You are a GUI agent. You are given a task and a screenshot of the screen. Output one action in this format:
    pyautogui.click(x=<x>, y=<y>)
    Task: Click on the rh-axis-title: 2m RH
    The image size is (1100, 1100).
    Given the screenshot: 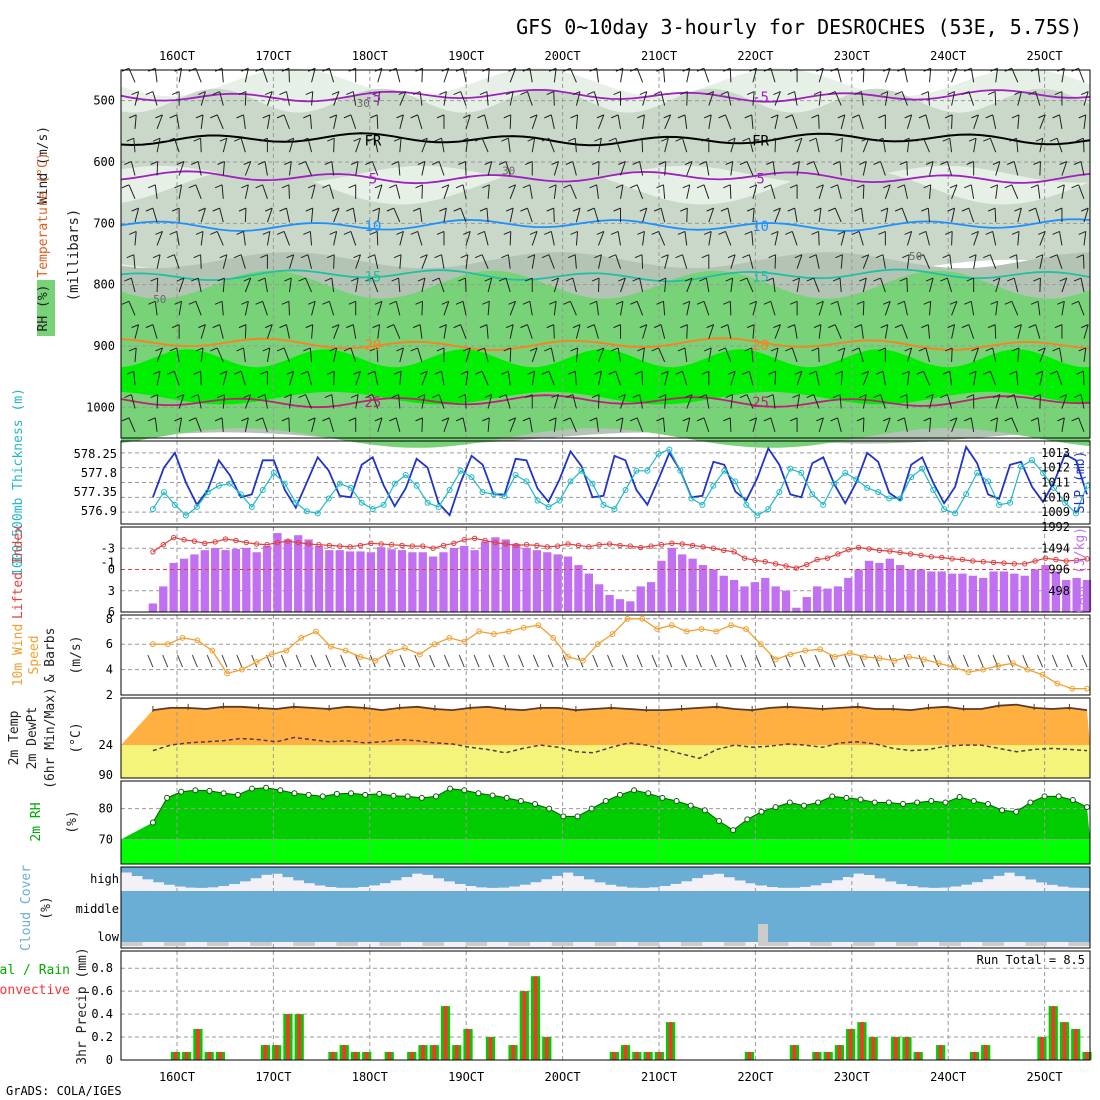 What is the action you would take?
    pyautogui.click(x=36, y=821)
    